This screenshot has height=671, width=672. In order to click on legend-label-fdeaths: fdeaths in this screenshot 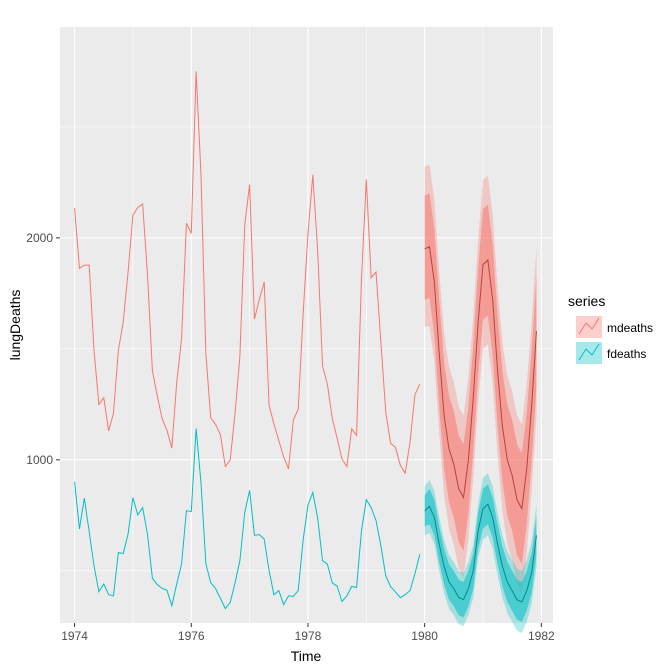, I will do `click(626, 354)`.